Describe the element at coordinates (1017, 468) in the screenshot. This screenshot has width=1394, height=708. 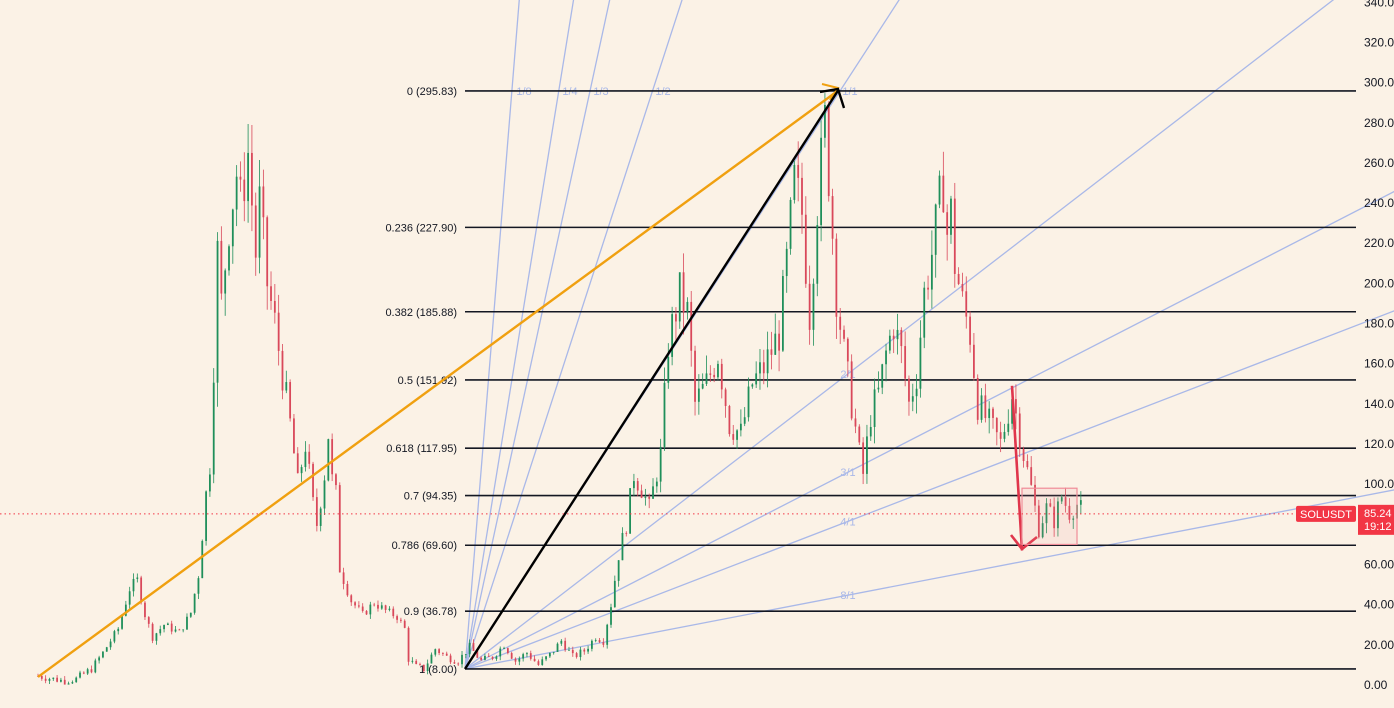
I see `down-arrow-red` at that location.